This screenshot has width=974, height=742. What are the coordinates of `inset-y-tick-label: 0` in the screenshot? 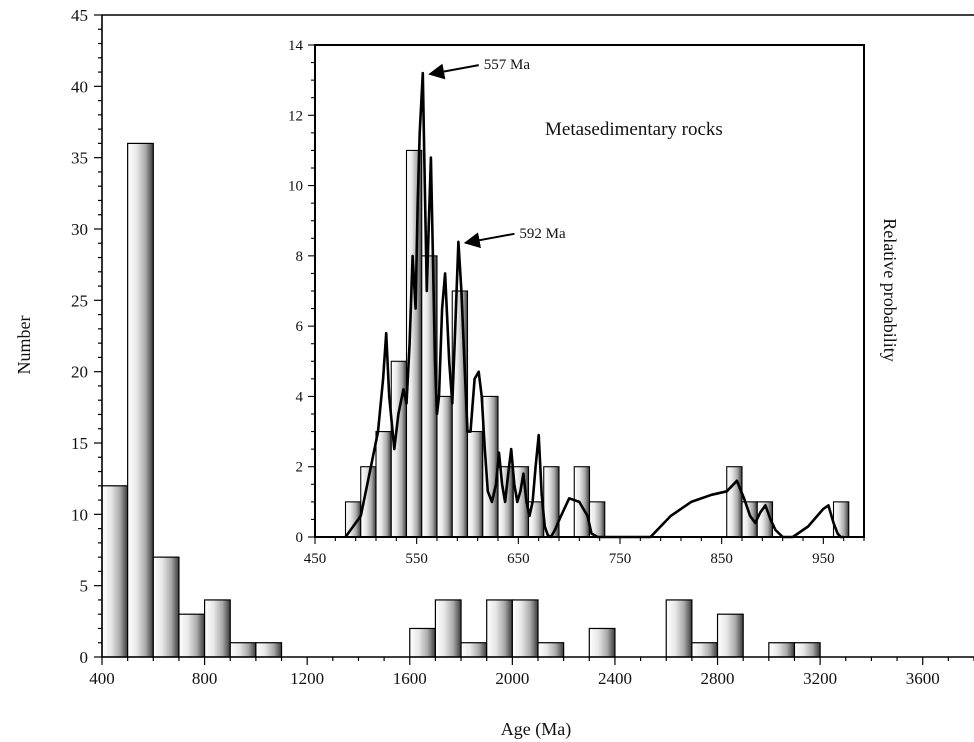 It's located at (300, 538).